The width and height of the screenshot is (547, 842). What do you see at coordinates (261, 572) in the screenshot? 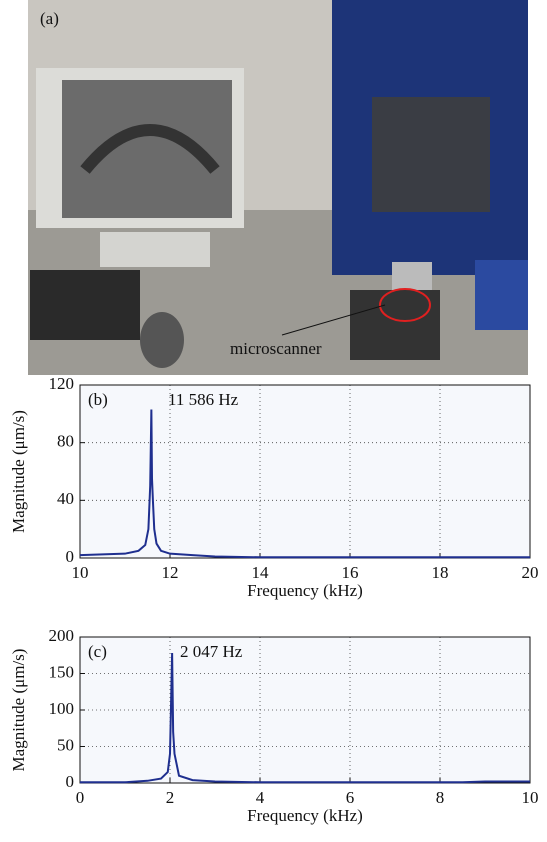
I see `x-tick-label: 14` at bounding box center [261, 572].